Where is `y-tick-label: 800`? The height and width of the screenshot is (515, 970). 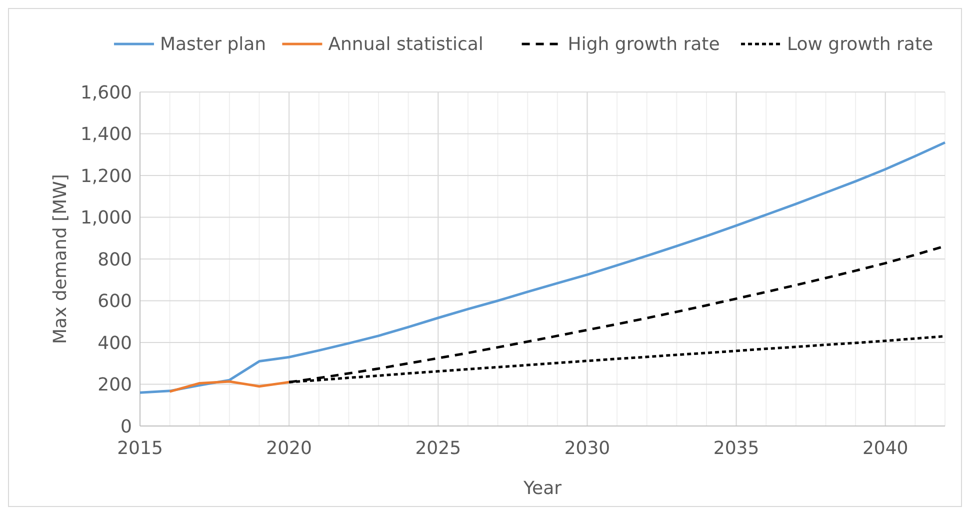 y-tick-label: 800 is located at coordinates (115, 259).